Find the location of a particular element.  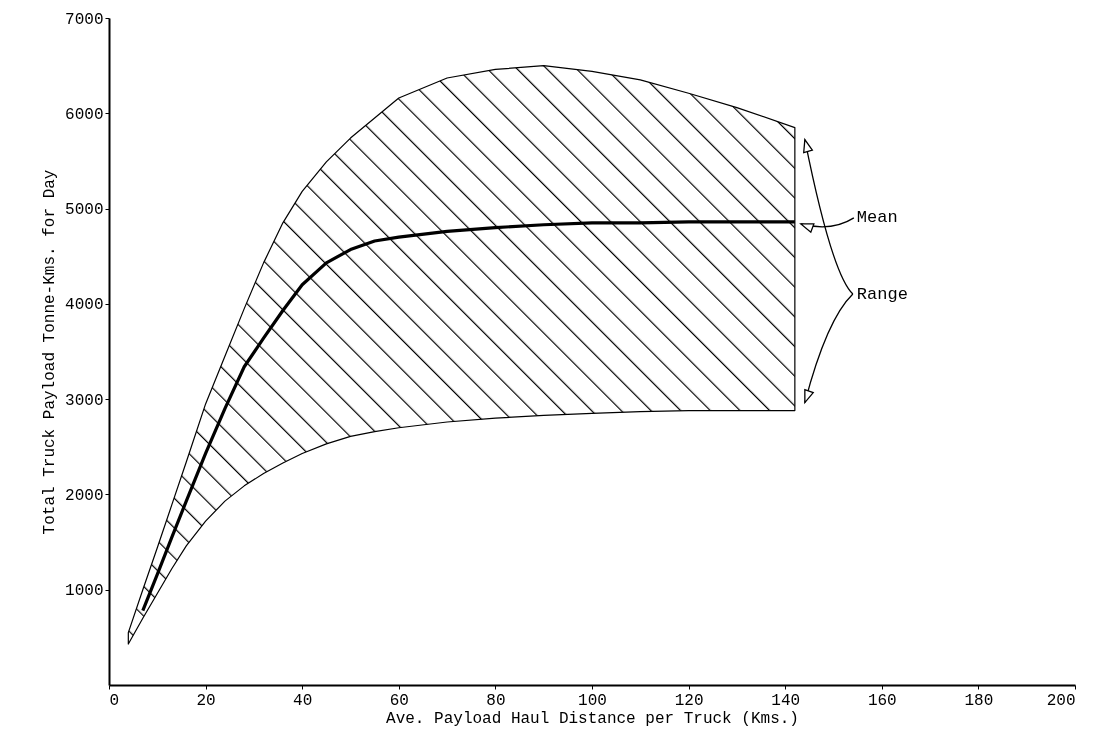

x-tick-label: 180 is located at coordinates (979, 700).